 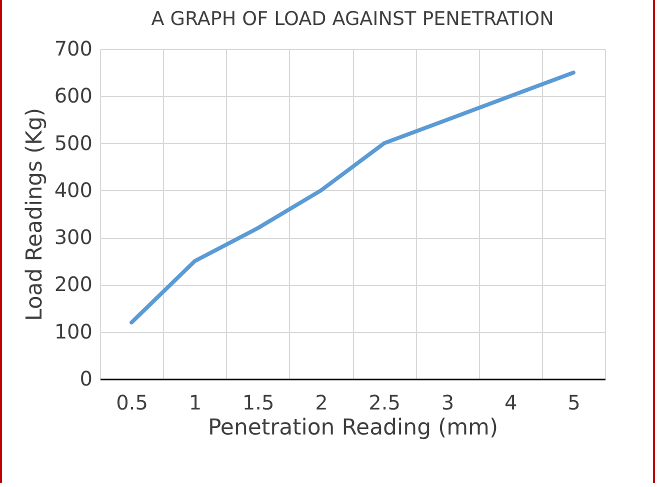 What do you see at coordinates (352, 19) in the screenshot?
I see `chart-title: A GRAPH OF LOAD AGAINST PENETRATION` at bounding box center [352, 19].